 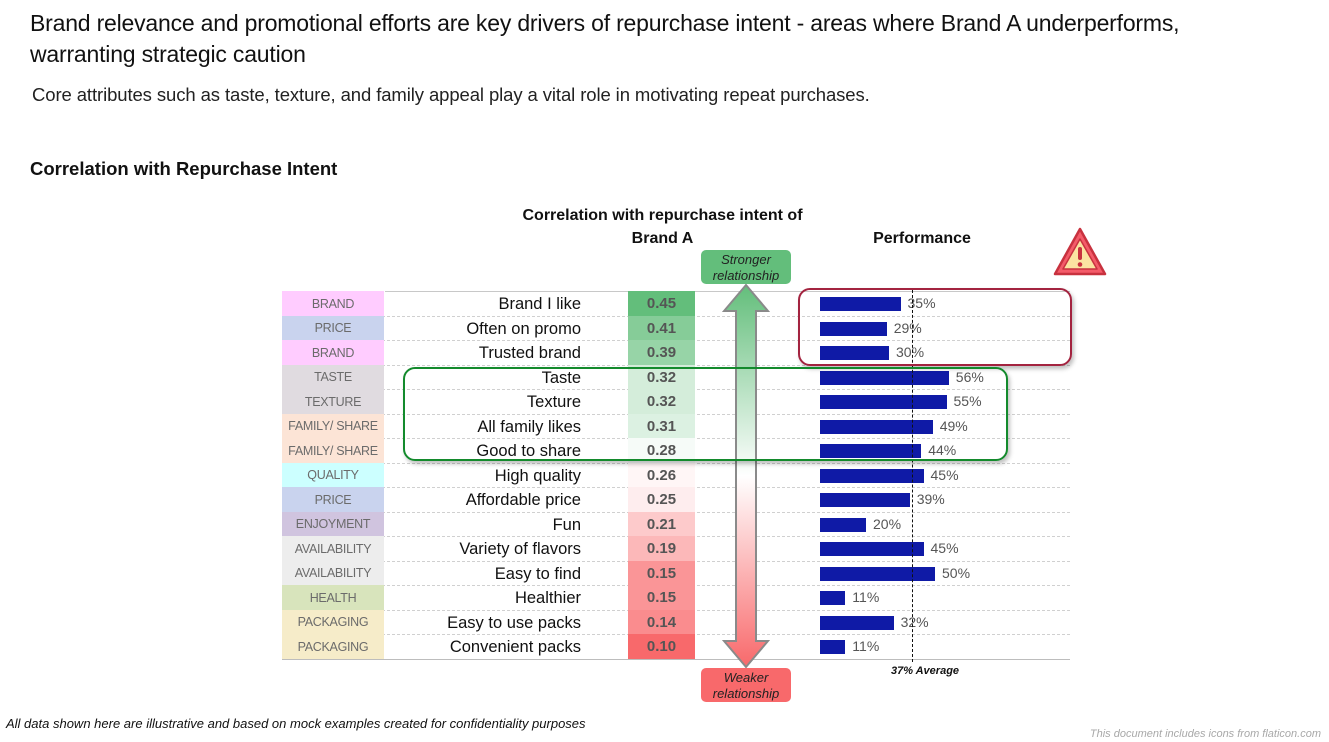 What do you see at coordinates (925, 671) in the screenshot?
I see `average-label: 37% Average` at bounding box center [925, 671].